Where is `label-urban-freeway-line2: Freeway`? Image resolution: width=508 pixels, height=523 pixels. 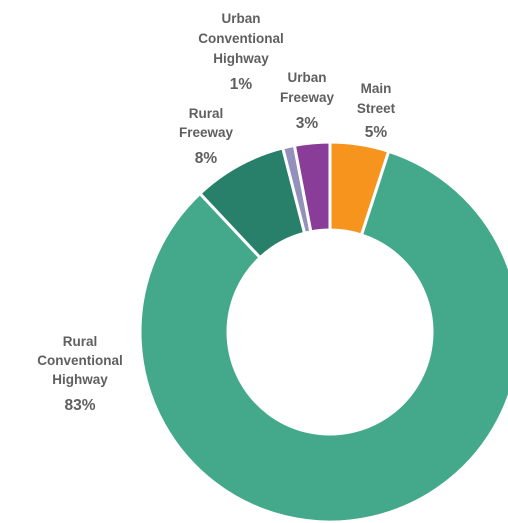 label-urban-freeway-line2: Freeway is located at coordinates (307, 97).